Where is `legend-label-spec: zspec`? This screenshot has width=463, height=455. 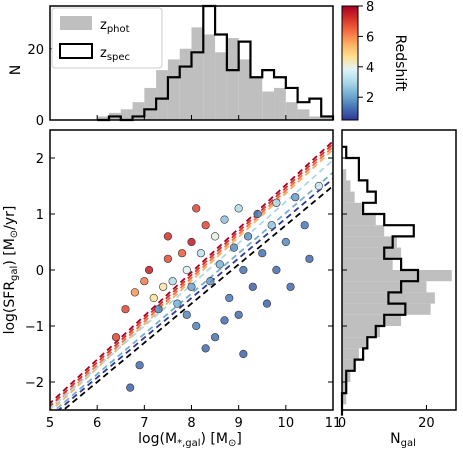 legend-label-spec: zspec is located at coordinates (115, 54).